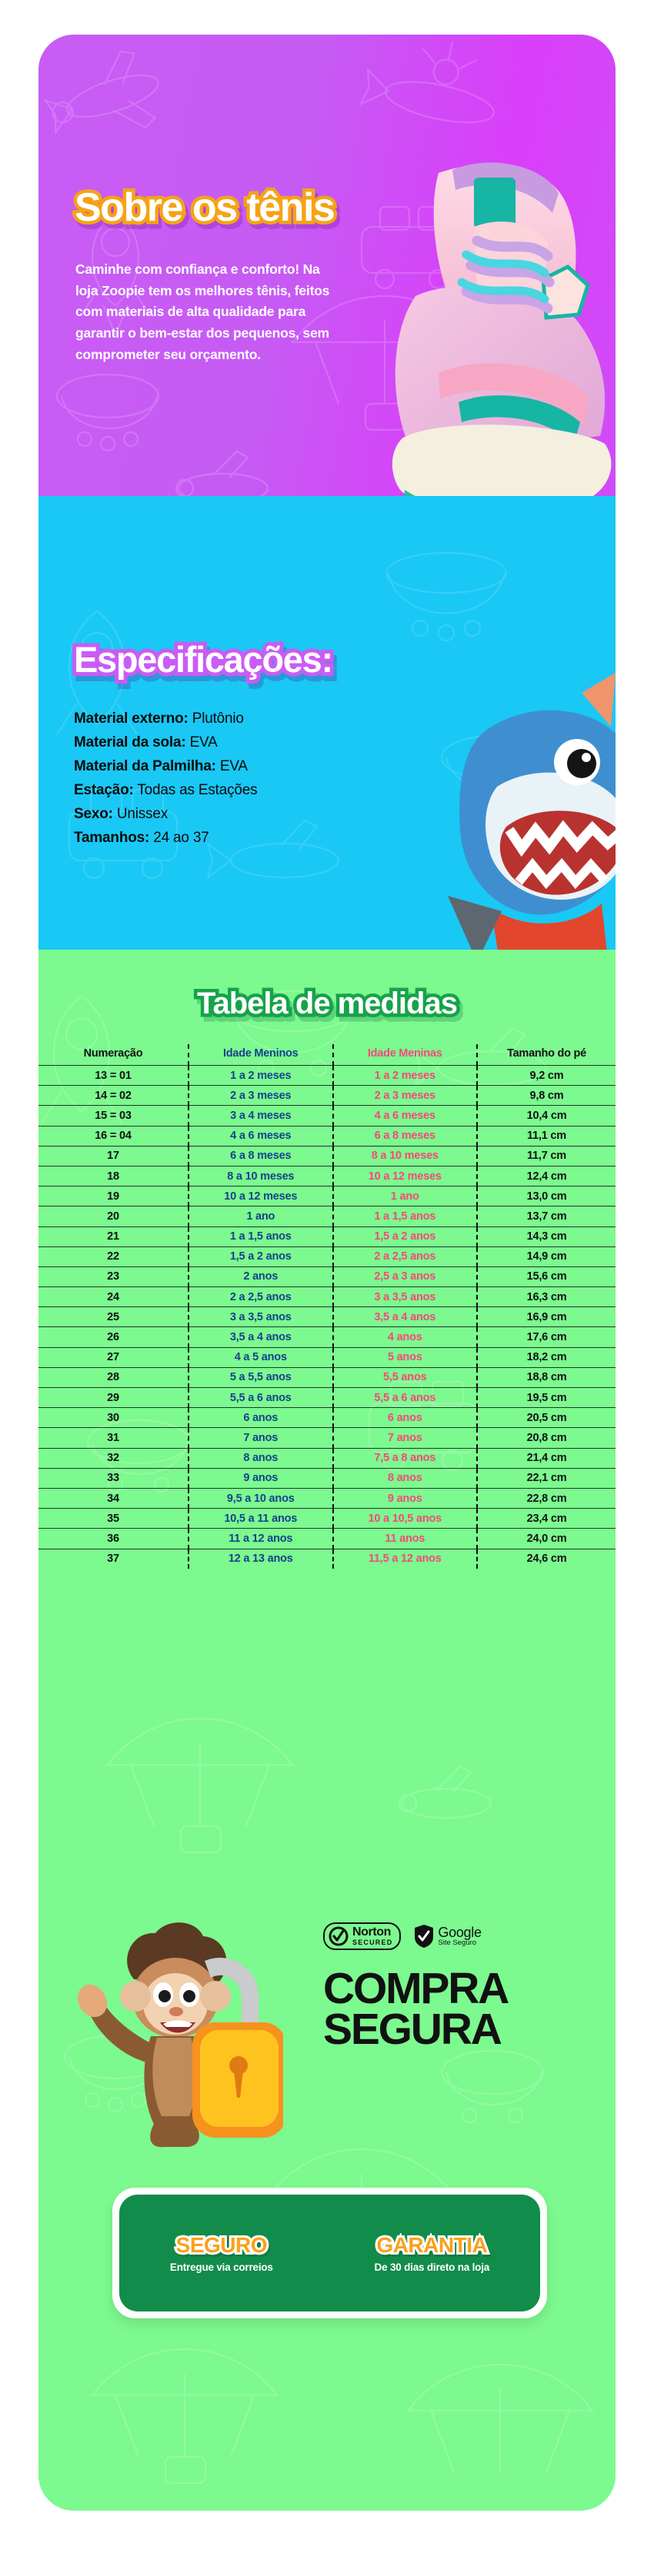  I want to click on table-row: 31 7 anos 7 anos 20,8 cm, so click(327, 1438).